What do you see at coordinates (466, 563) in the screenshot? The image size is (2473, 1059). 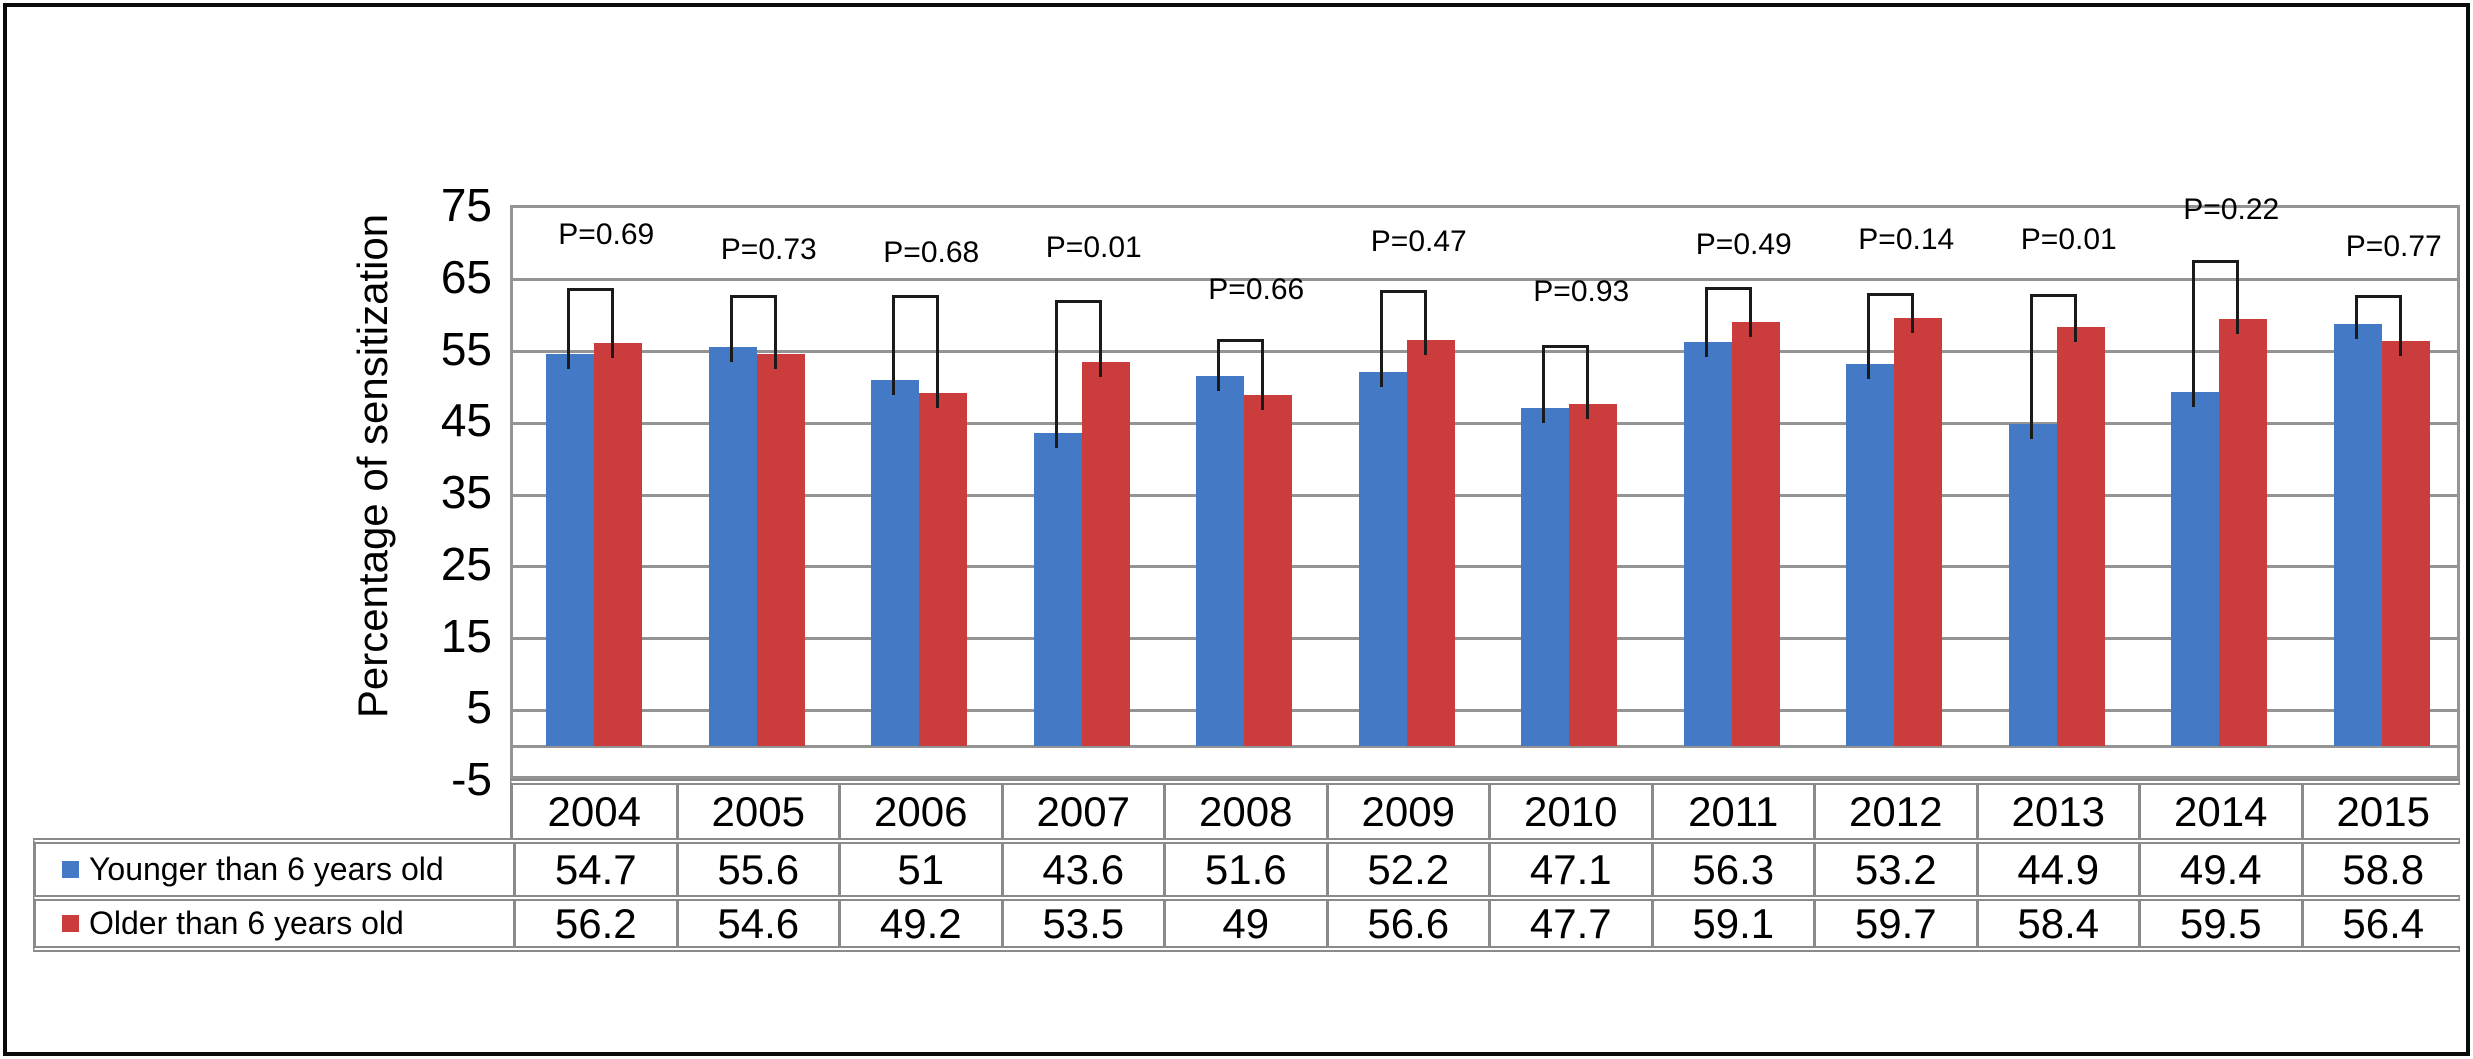 I see `y-tick-label-25: 25` at bounding box center [466, 563].